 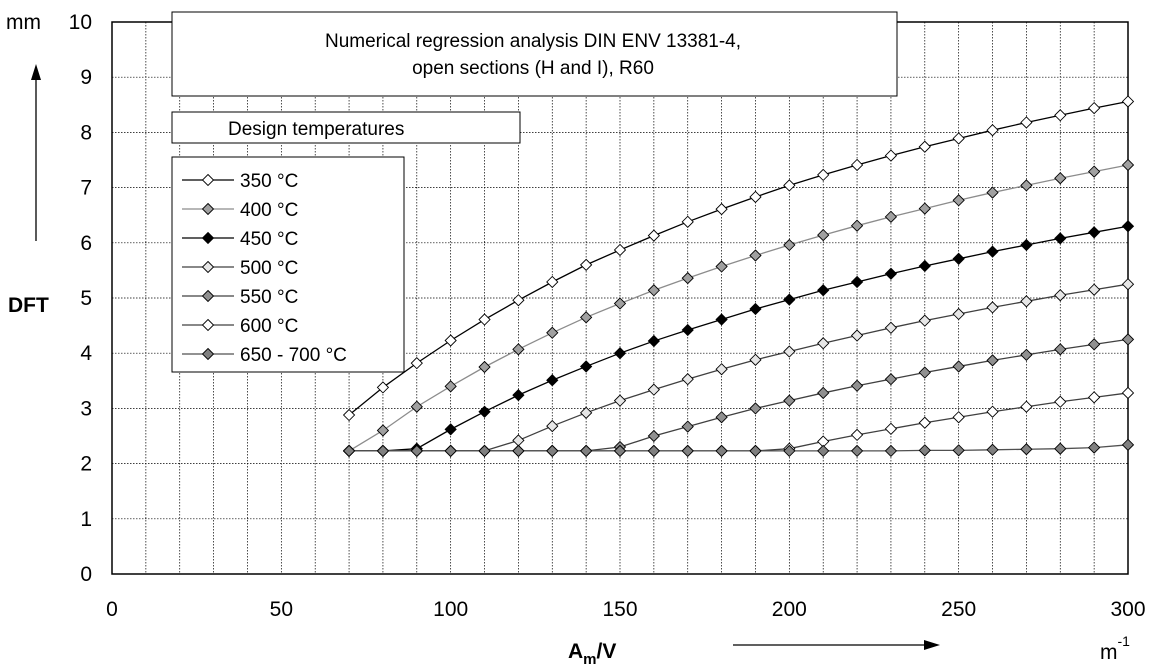 I want to click on y-tick-label: 2, so click(x=86, y=464).